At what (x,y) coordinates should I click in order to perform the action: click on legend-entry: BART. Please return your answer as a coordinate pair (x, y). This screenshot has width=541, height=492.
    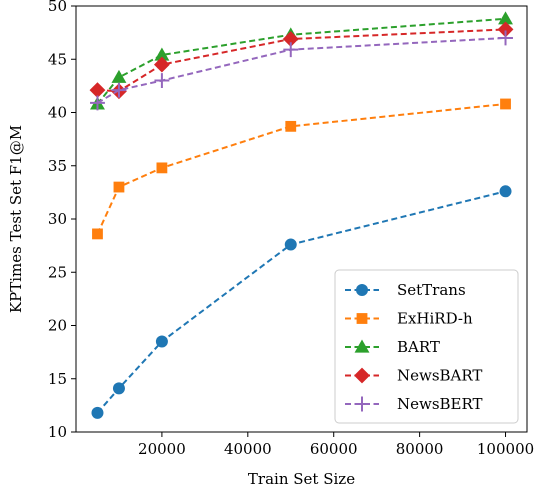
    Looking at the image, I should click on (392, 347).